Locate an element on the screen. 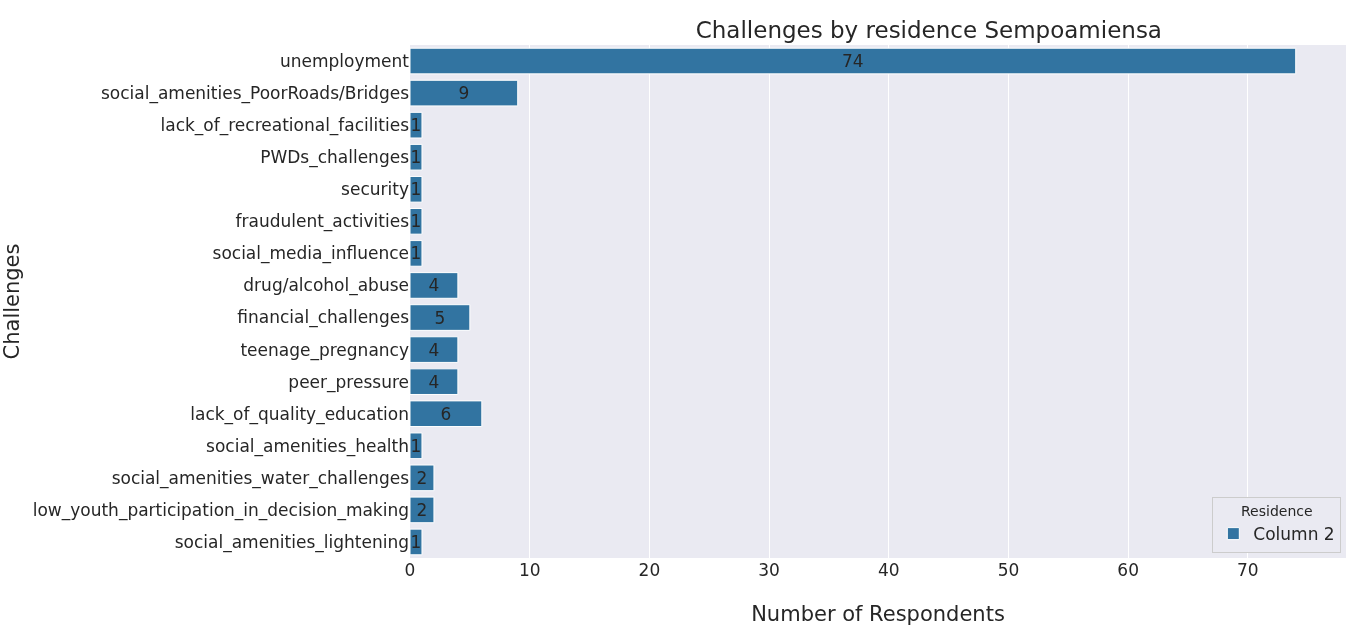 The image size is (1356, 626). data-label: 74 is located at coordinates (853, 61).